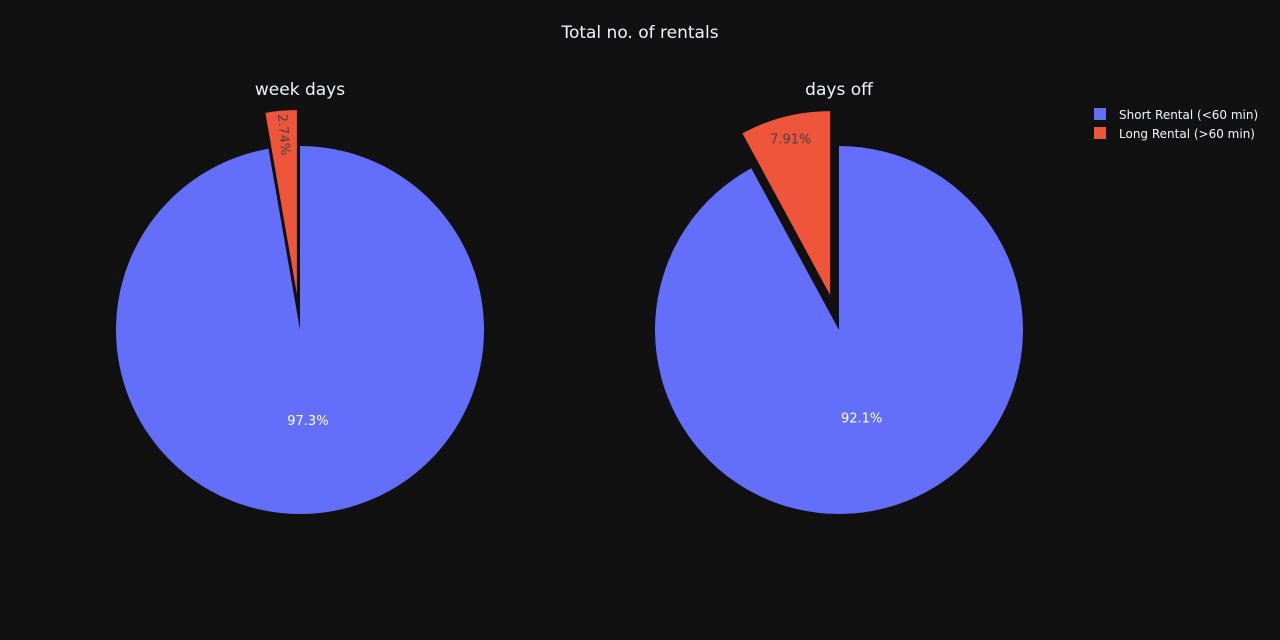 This screenshot has width=1280, height=640. I want to click on pie-title-week-days: week days, so click(300, 90).